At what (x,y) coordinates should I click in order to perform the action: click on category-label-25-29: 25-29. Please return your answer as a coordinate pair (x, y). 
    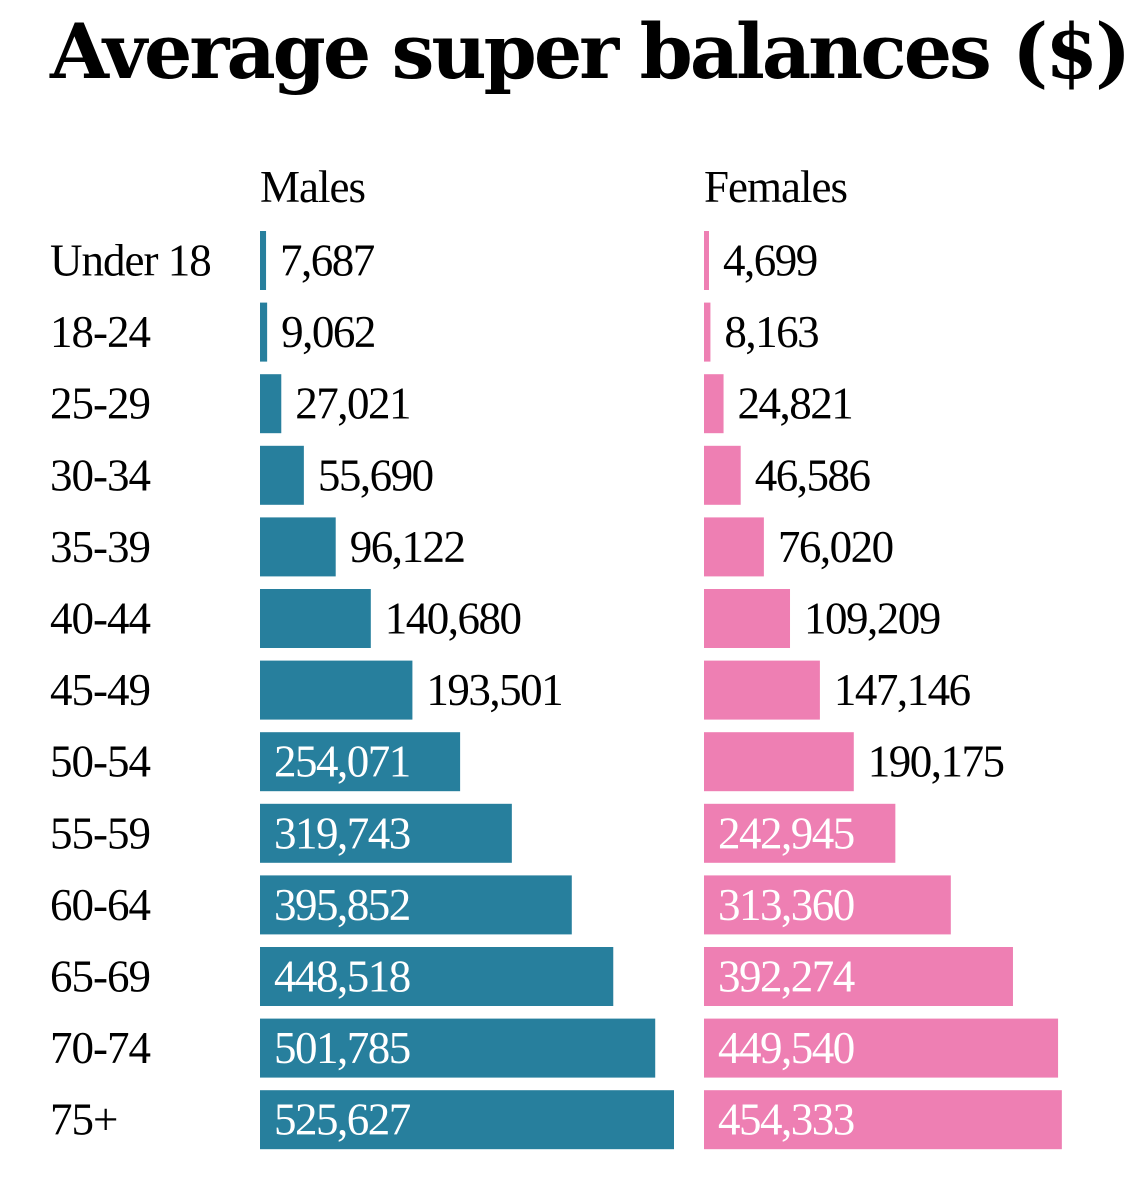
    Looking at the image, I should click on (100, 404).